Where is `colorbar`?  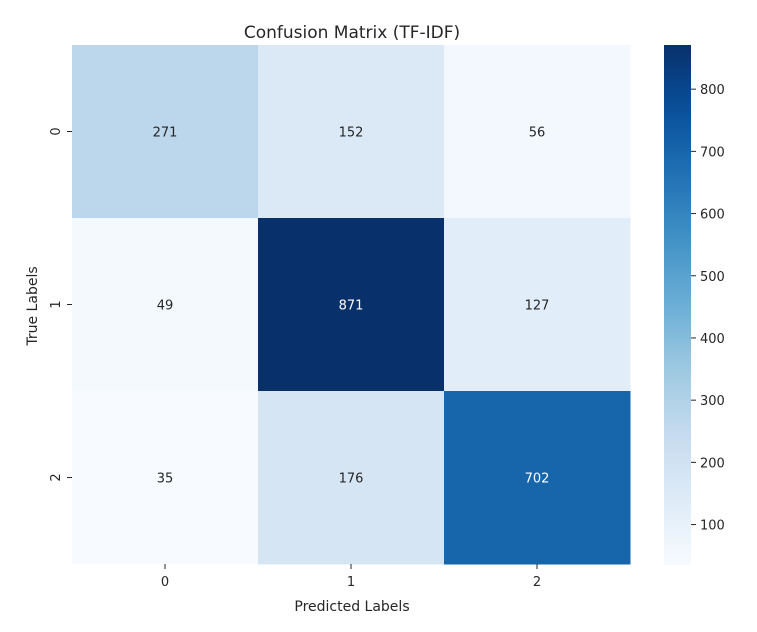
colorbar is located at coordinates (677, 305).